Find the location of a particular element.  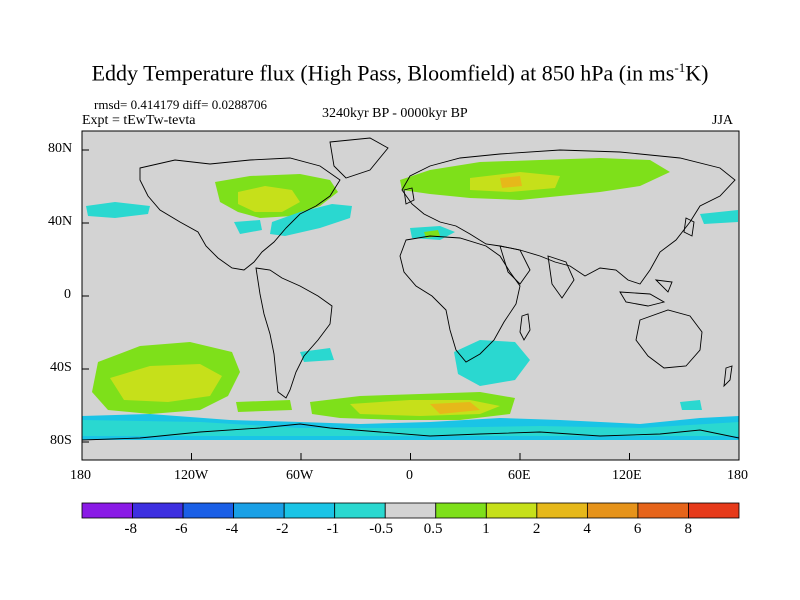

colorbar-label: -1 is located at coordinates (333, 529).